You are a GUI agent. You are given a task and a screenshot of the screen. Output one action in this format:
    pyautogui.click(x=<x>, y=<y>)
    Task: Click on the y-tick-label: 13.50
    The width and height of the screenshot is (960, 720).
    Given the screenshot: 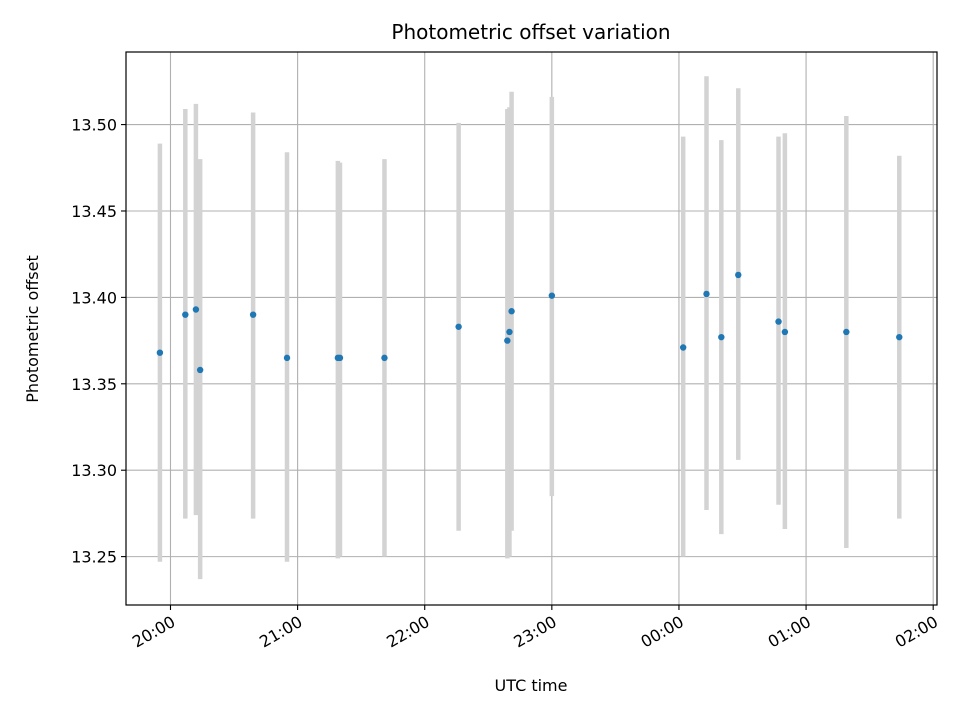 What is the action you would take?
    pyautogui.click(x=94, y=125)
    